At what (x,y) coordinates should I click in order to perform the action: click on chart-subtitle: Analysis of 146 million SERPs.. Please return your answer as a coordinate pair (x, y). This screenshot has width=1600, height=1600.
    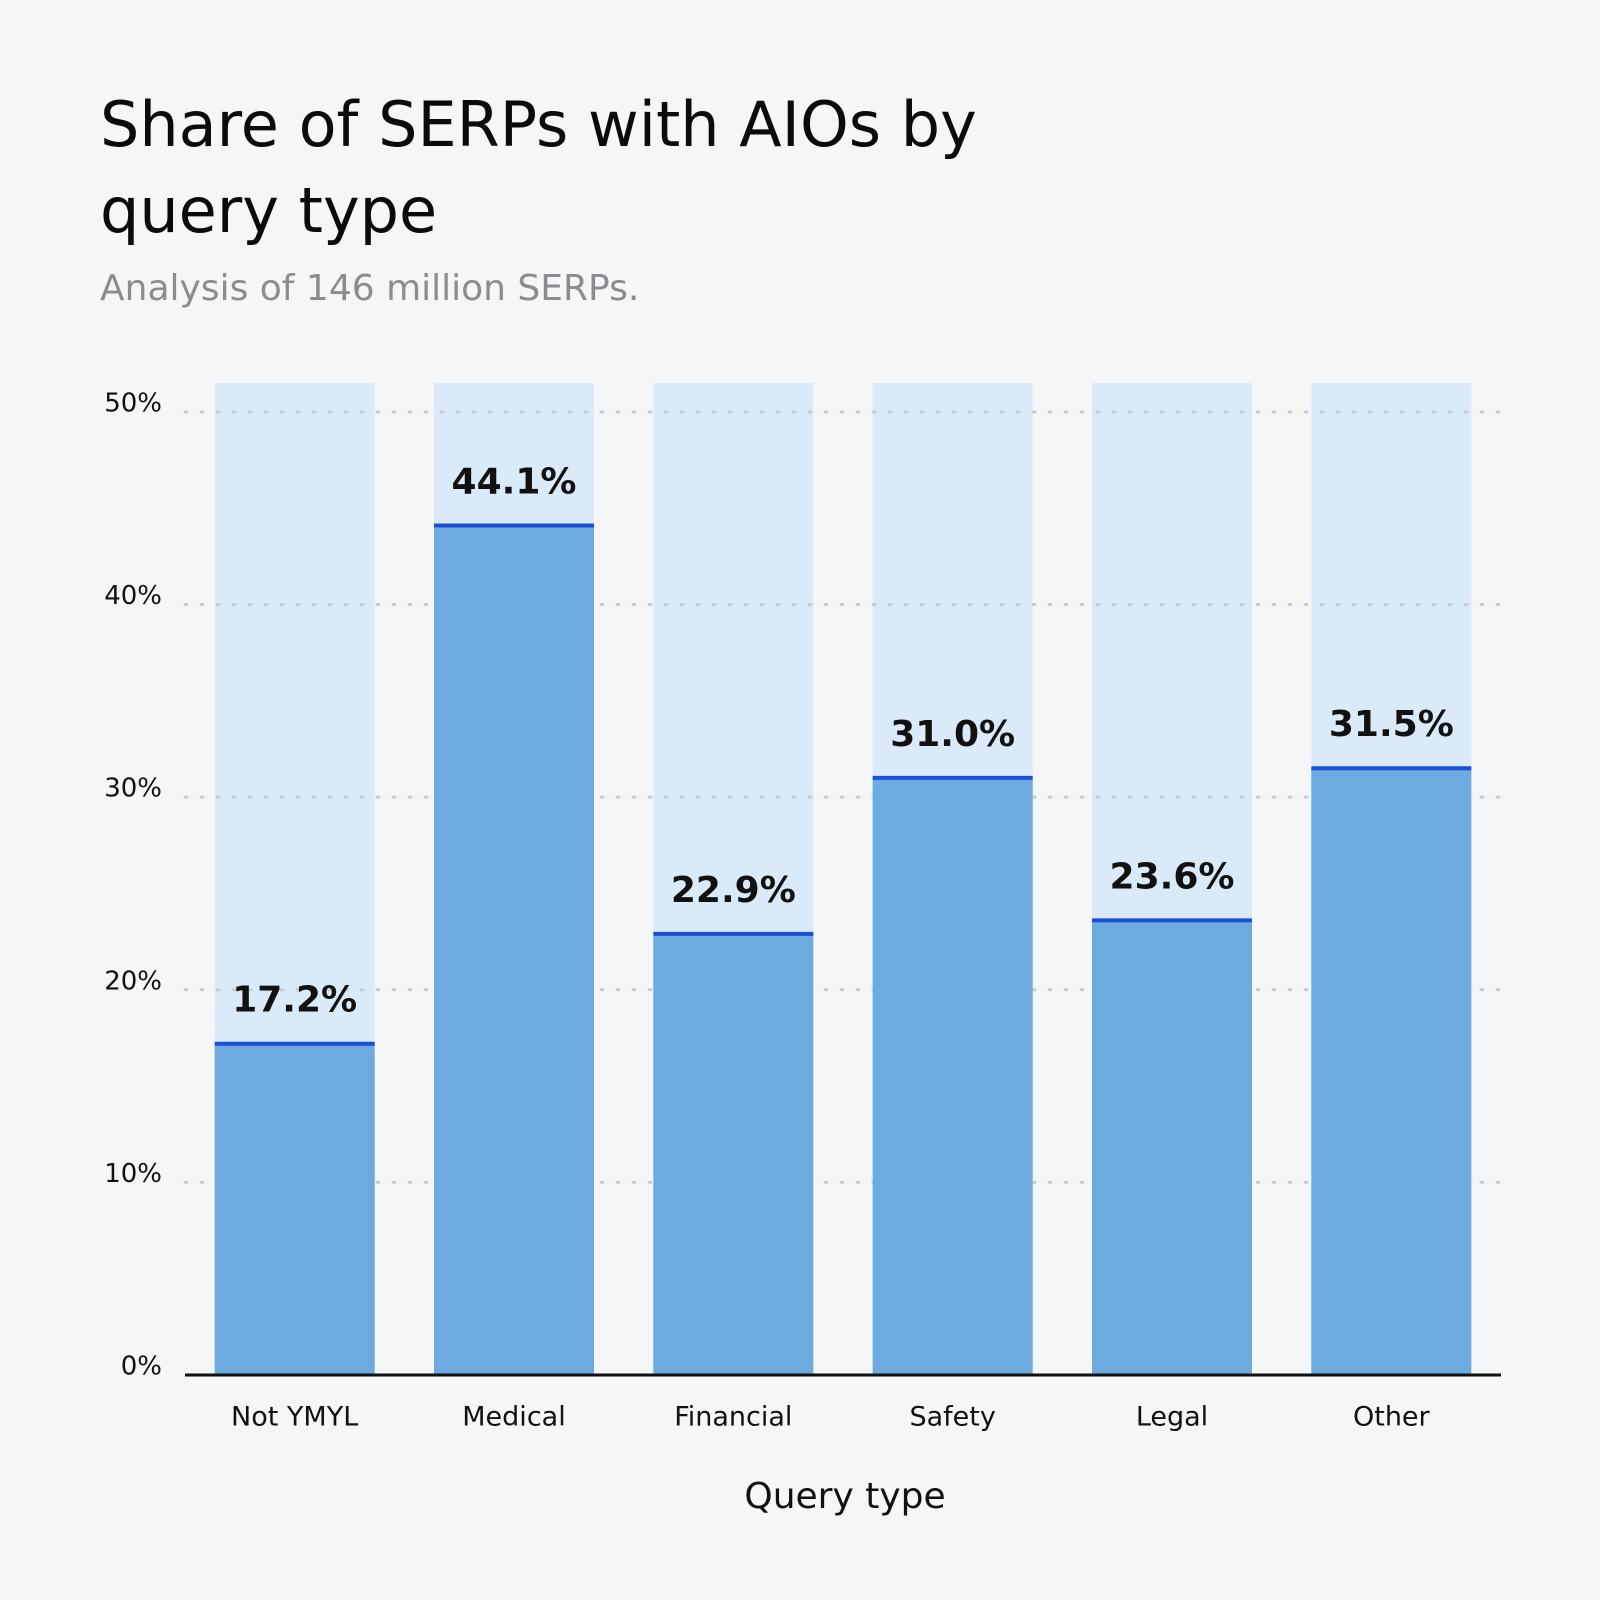
    Looking at the image, I should click on (370, 288).